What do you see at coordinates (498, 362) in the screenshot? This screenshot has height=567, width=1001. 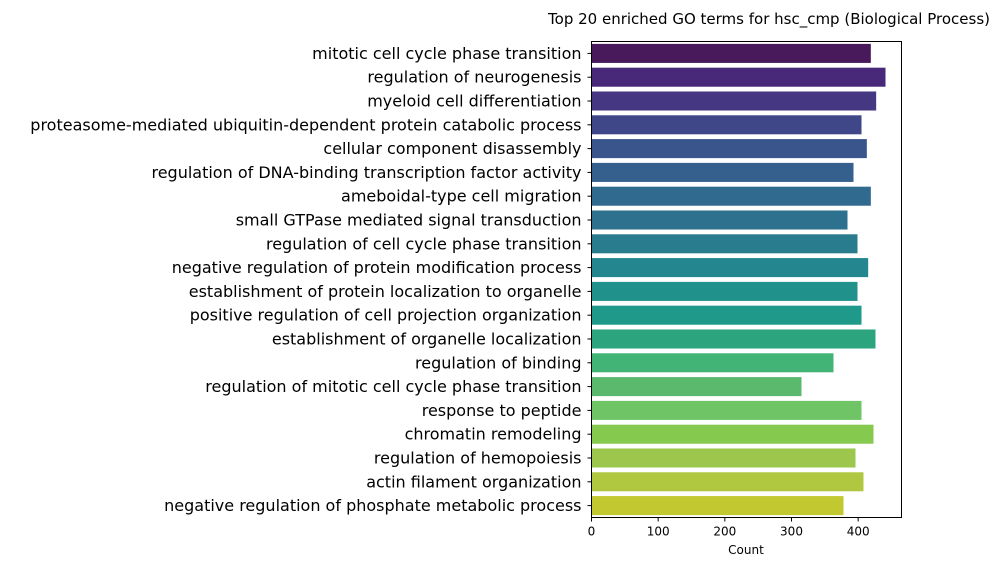 I see `category-label: regulation of binding` at bounding box center [498, 362].